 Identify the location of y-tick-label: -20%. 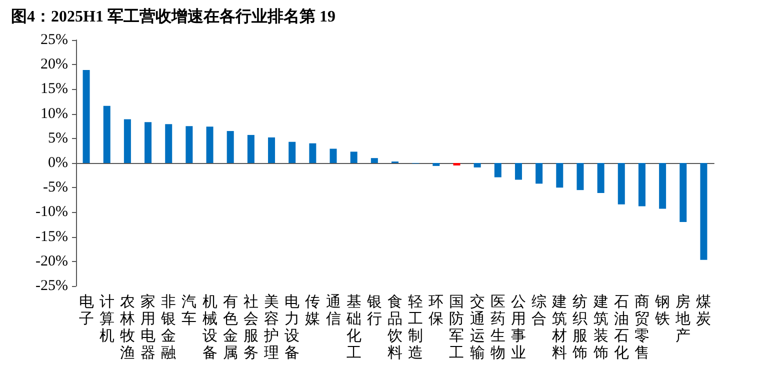
(52, 261).